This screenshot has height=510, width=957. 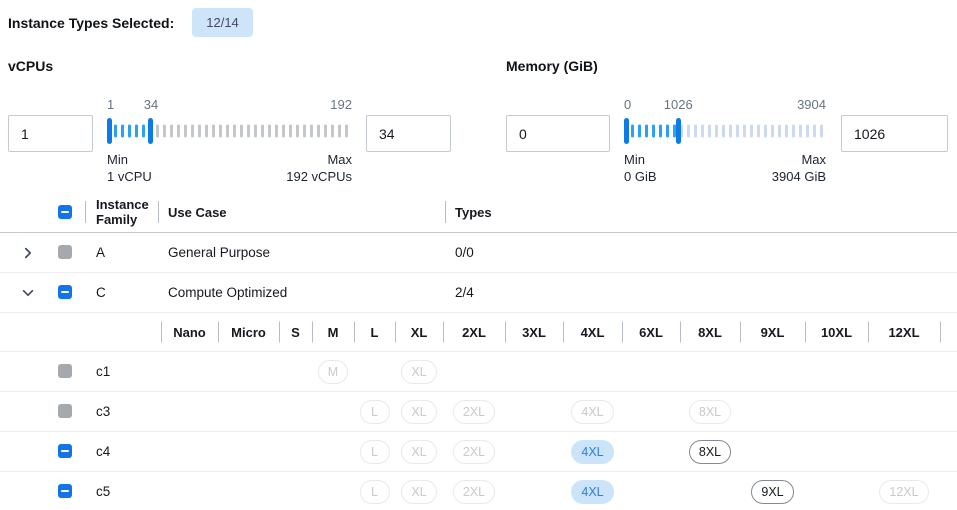 What do you see at coordinates (374, 332) in the screenshot?
I see `size-column-l: L` at bounding box center [374, 332].